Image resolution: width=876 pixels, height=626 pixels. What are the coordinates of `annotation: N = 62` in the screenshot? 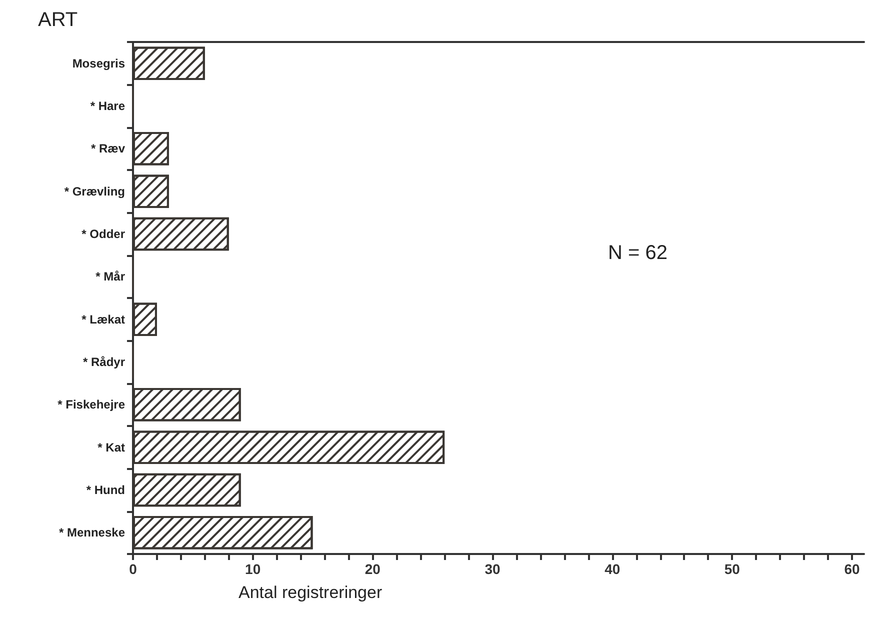 It's located at (638, 253).